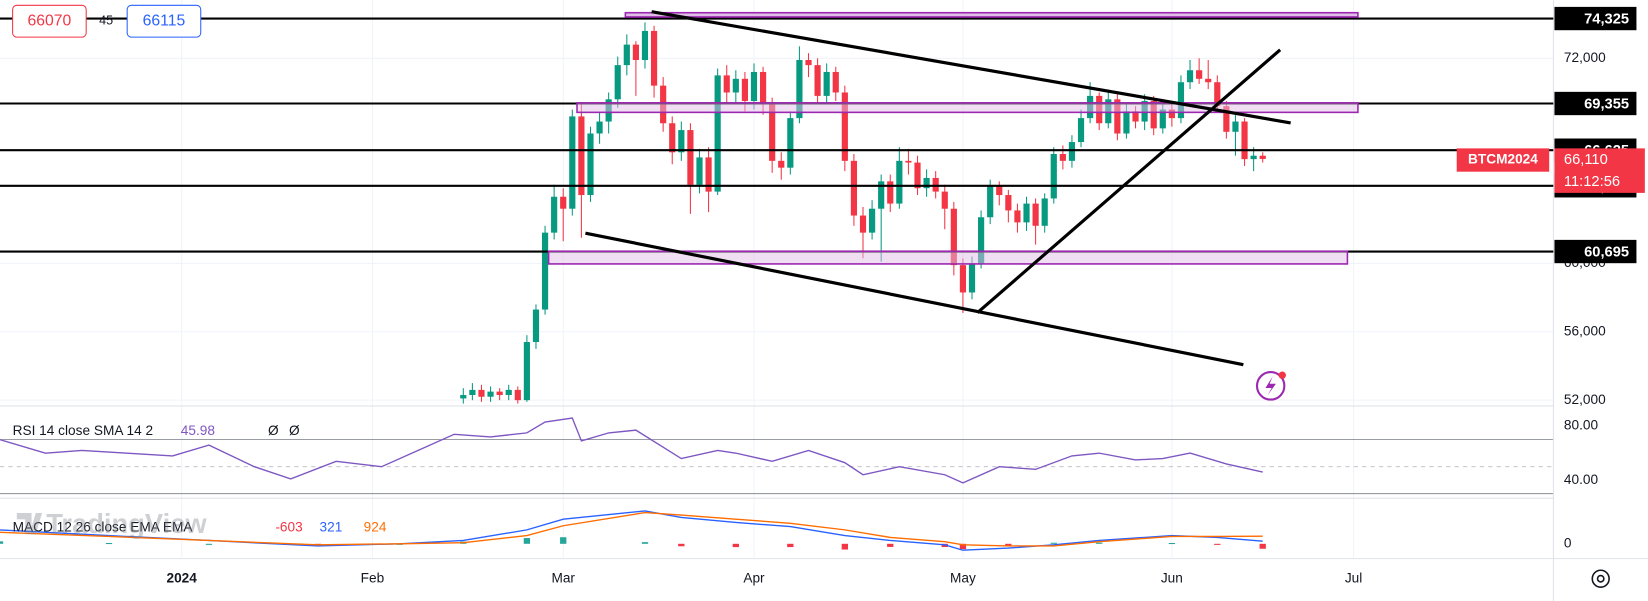 Image resolution: width=1648 pixels, height=601 pixels. I want to click on indicator-title: RSI 14 close SMA 14 2, so click(83, 430).